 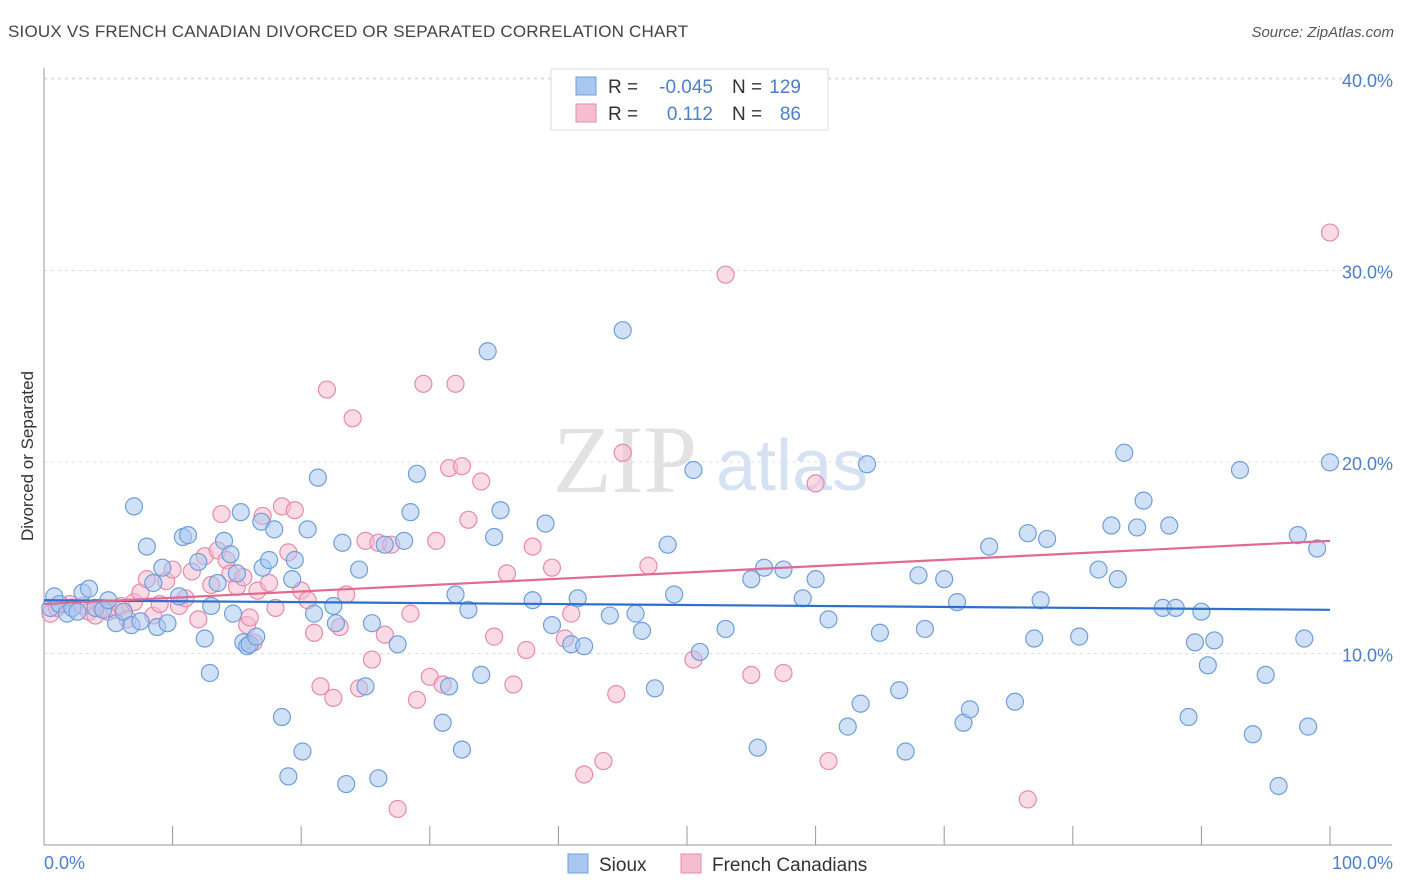 What do you see at coordinates (687, 605) in the screenshot?
I see `trendline-sioux` at bounding box center [687, 605].